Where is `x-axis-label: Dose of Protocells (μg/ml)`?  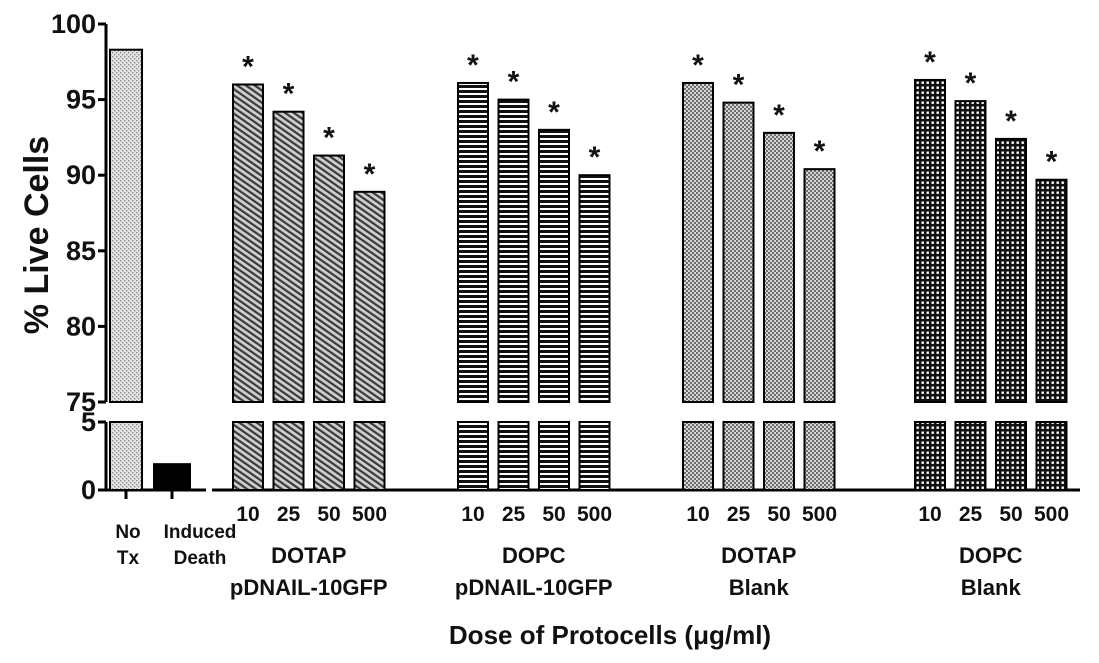
x-axis-label: Dose of Protocells (μg/ml) is located at coordinates (610, 635).